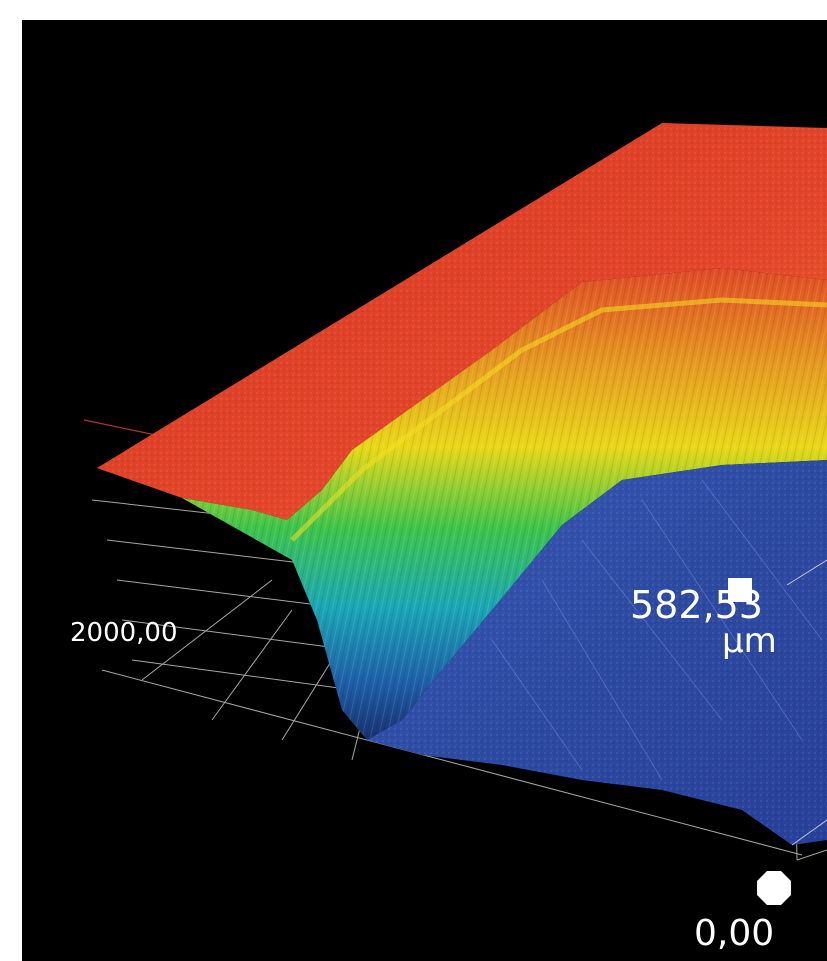  Describe the element at coordinates (124, 633) in the screenshot. I see `axis-tick-label: 2000,00` at that location.